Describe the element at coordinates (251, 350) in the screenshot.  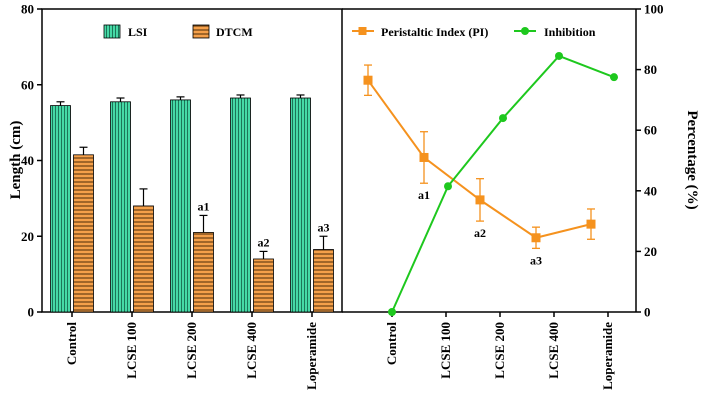
I see `left-x-tick-label: LCSE 400` at that location.